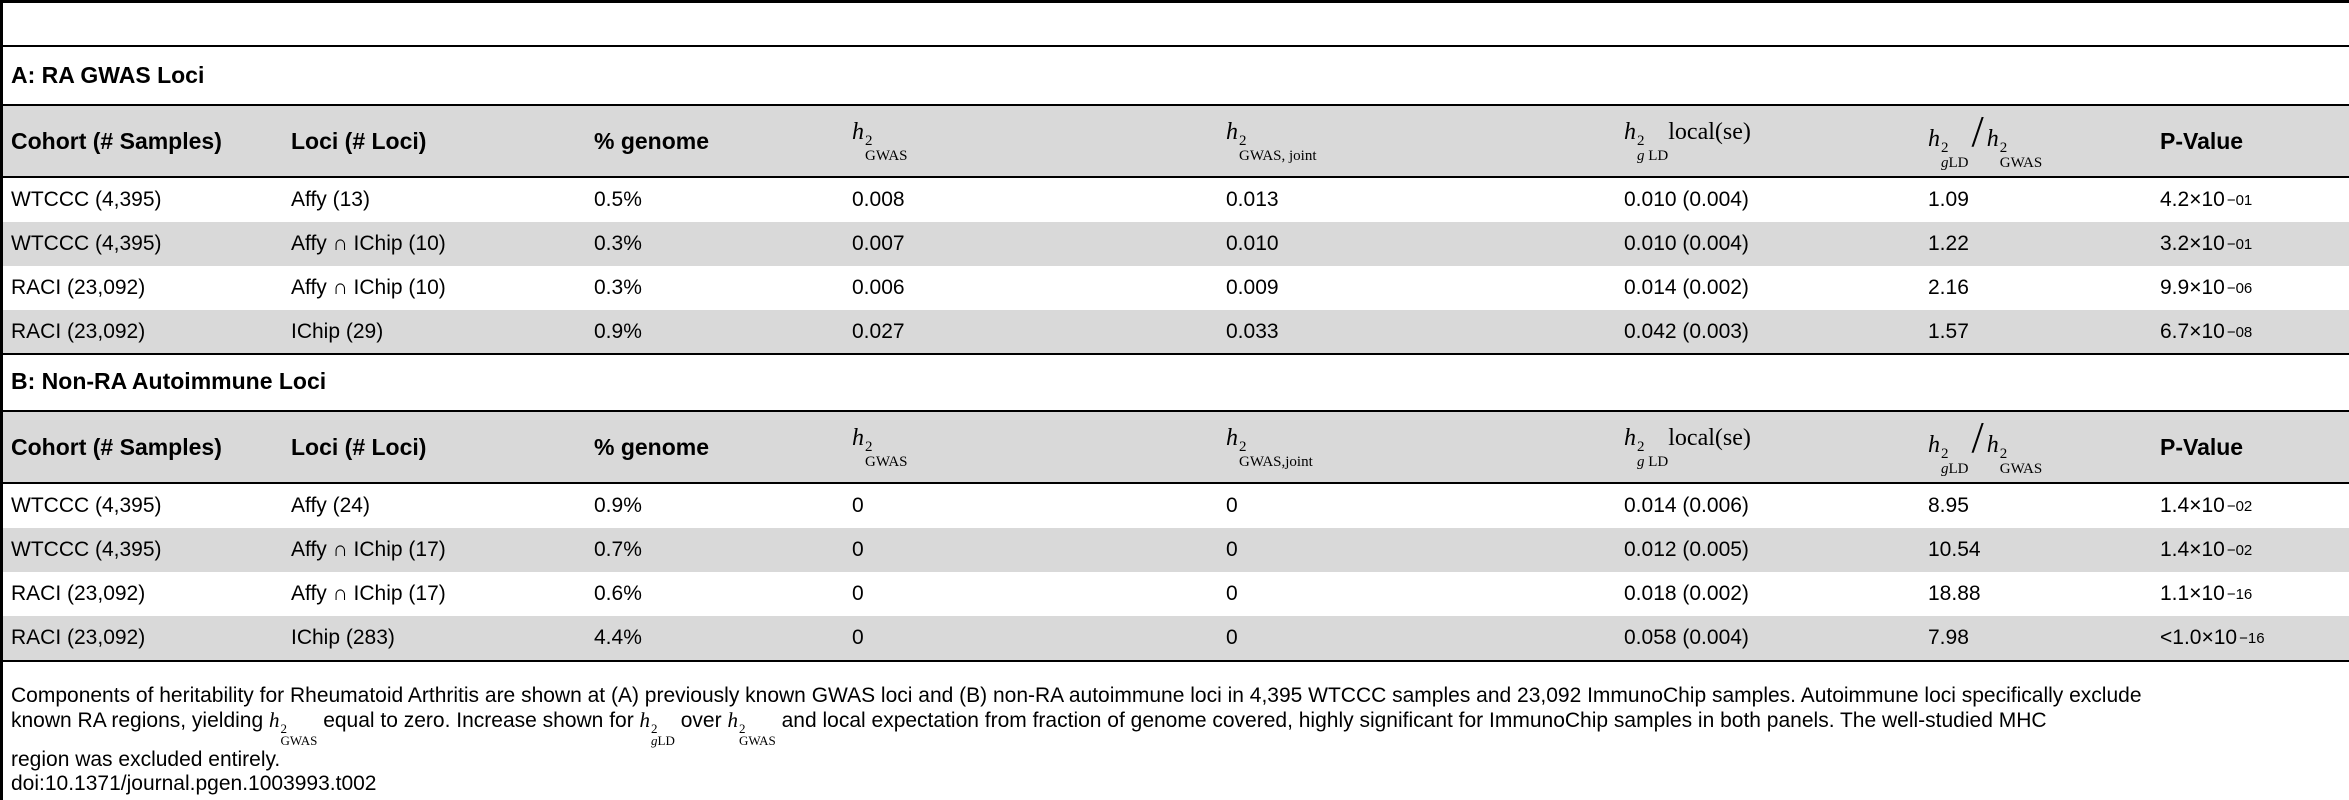  Describe the element at coordinates (1985, 138) in the screenshot. I see `ratio-formula: h 2 gLD / h 2 GWAS` at that location.